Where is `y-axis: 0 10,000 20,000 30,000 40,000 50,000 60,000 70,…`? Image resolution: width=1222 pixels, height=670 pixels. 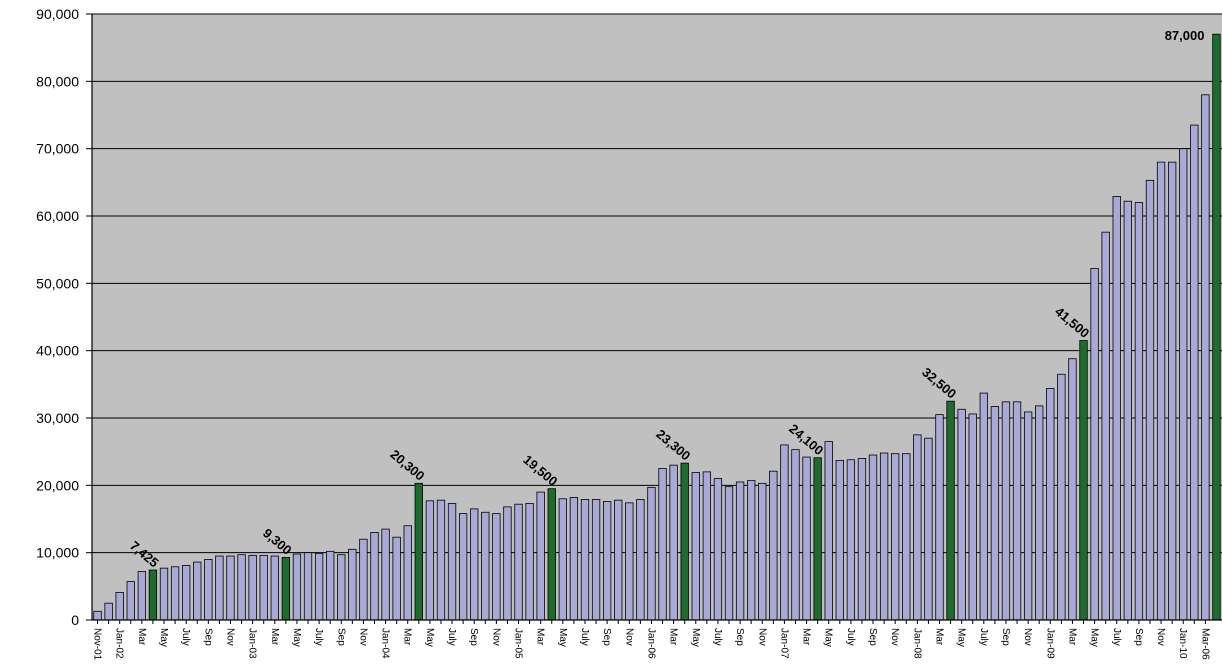 y-axis: 0 10,000 20,000 30,000 40,000 50,000 60,000 70,… is located at coordinates (64, 317).